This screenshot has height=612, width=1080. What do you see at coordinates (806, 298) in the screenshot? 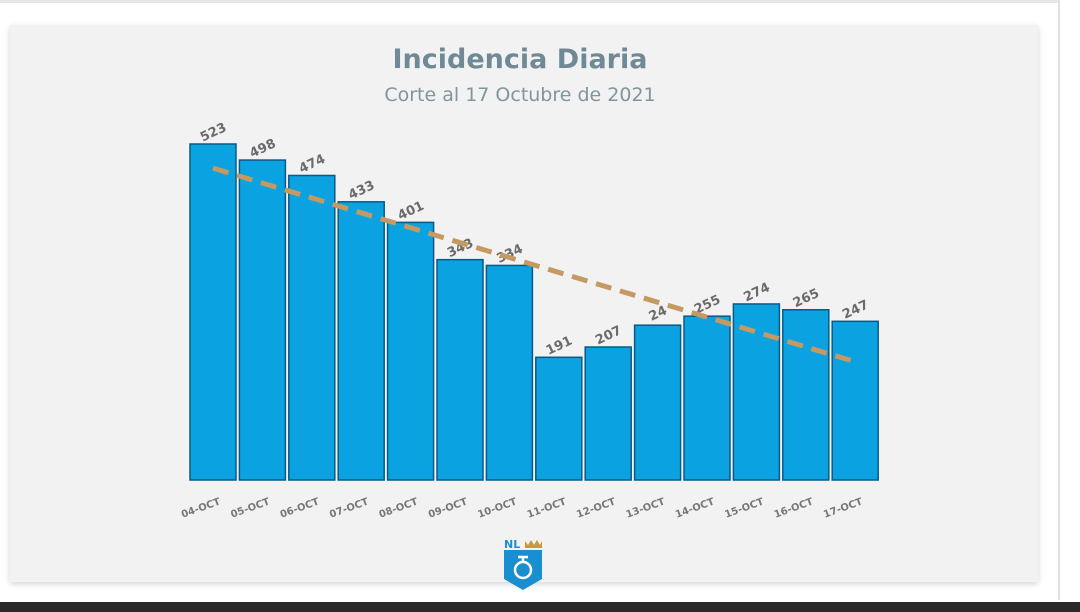
I see `data-label: 265` at bounding box center [806, 298].